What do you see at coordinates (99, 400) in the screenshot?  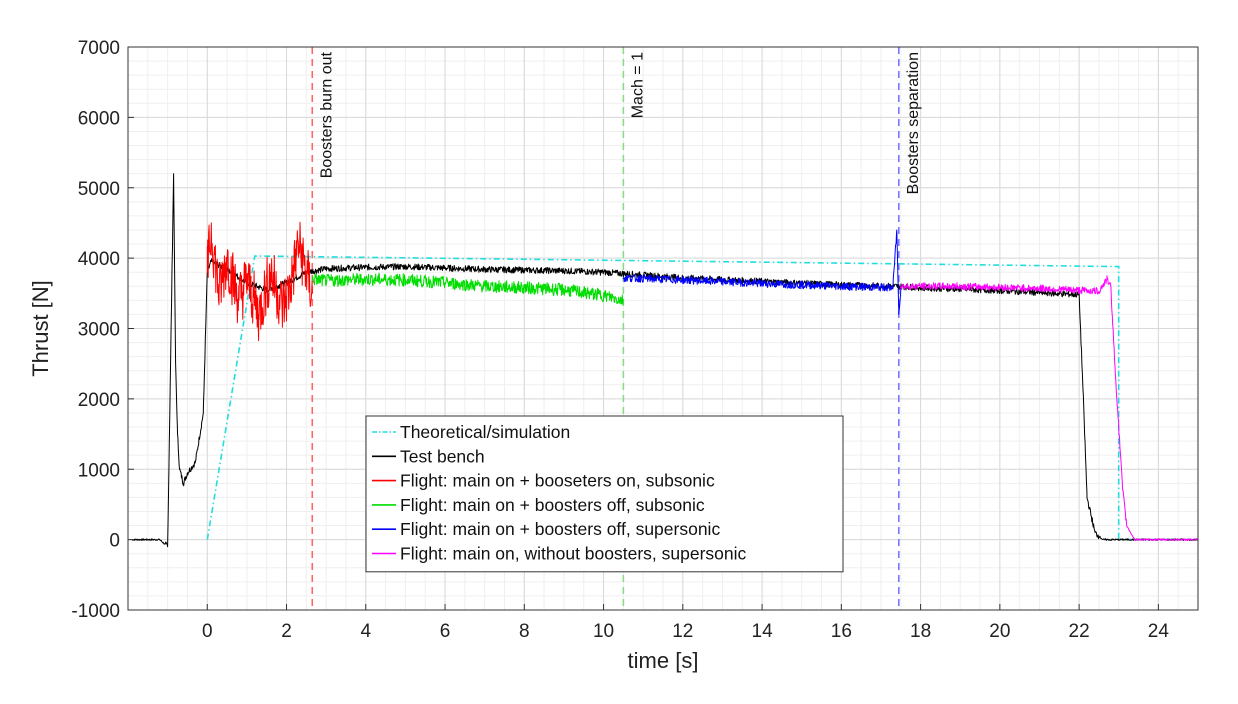 I see `y-tick-label: 2000` at bounding box center [99, 400].